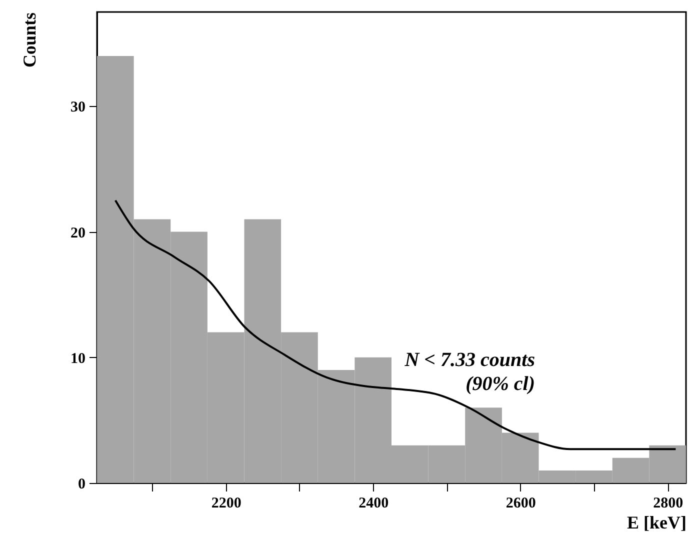 Image resolution: width=688 pixels, height=534 pixels. Describe the element at coordinates (78, 358) in the screenshot. I see `y-tick-label: 10` at that location.